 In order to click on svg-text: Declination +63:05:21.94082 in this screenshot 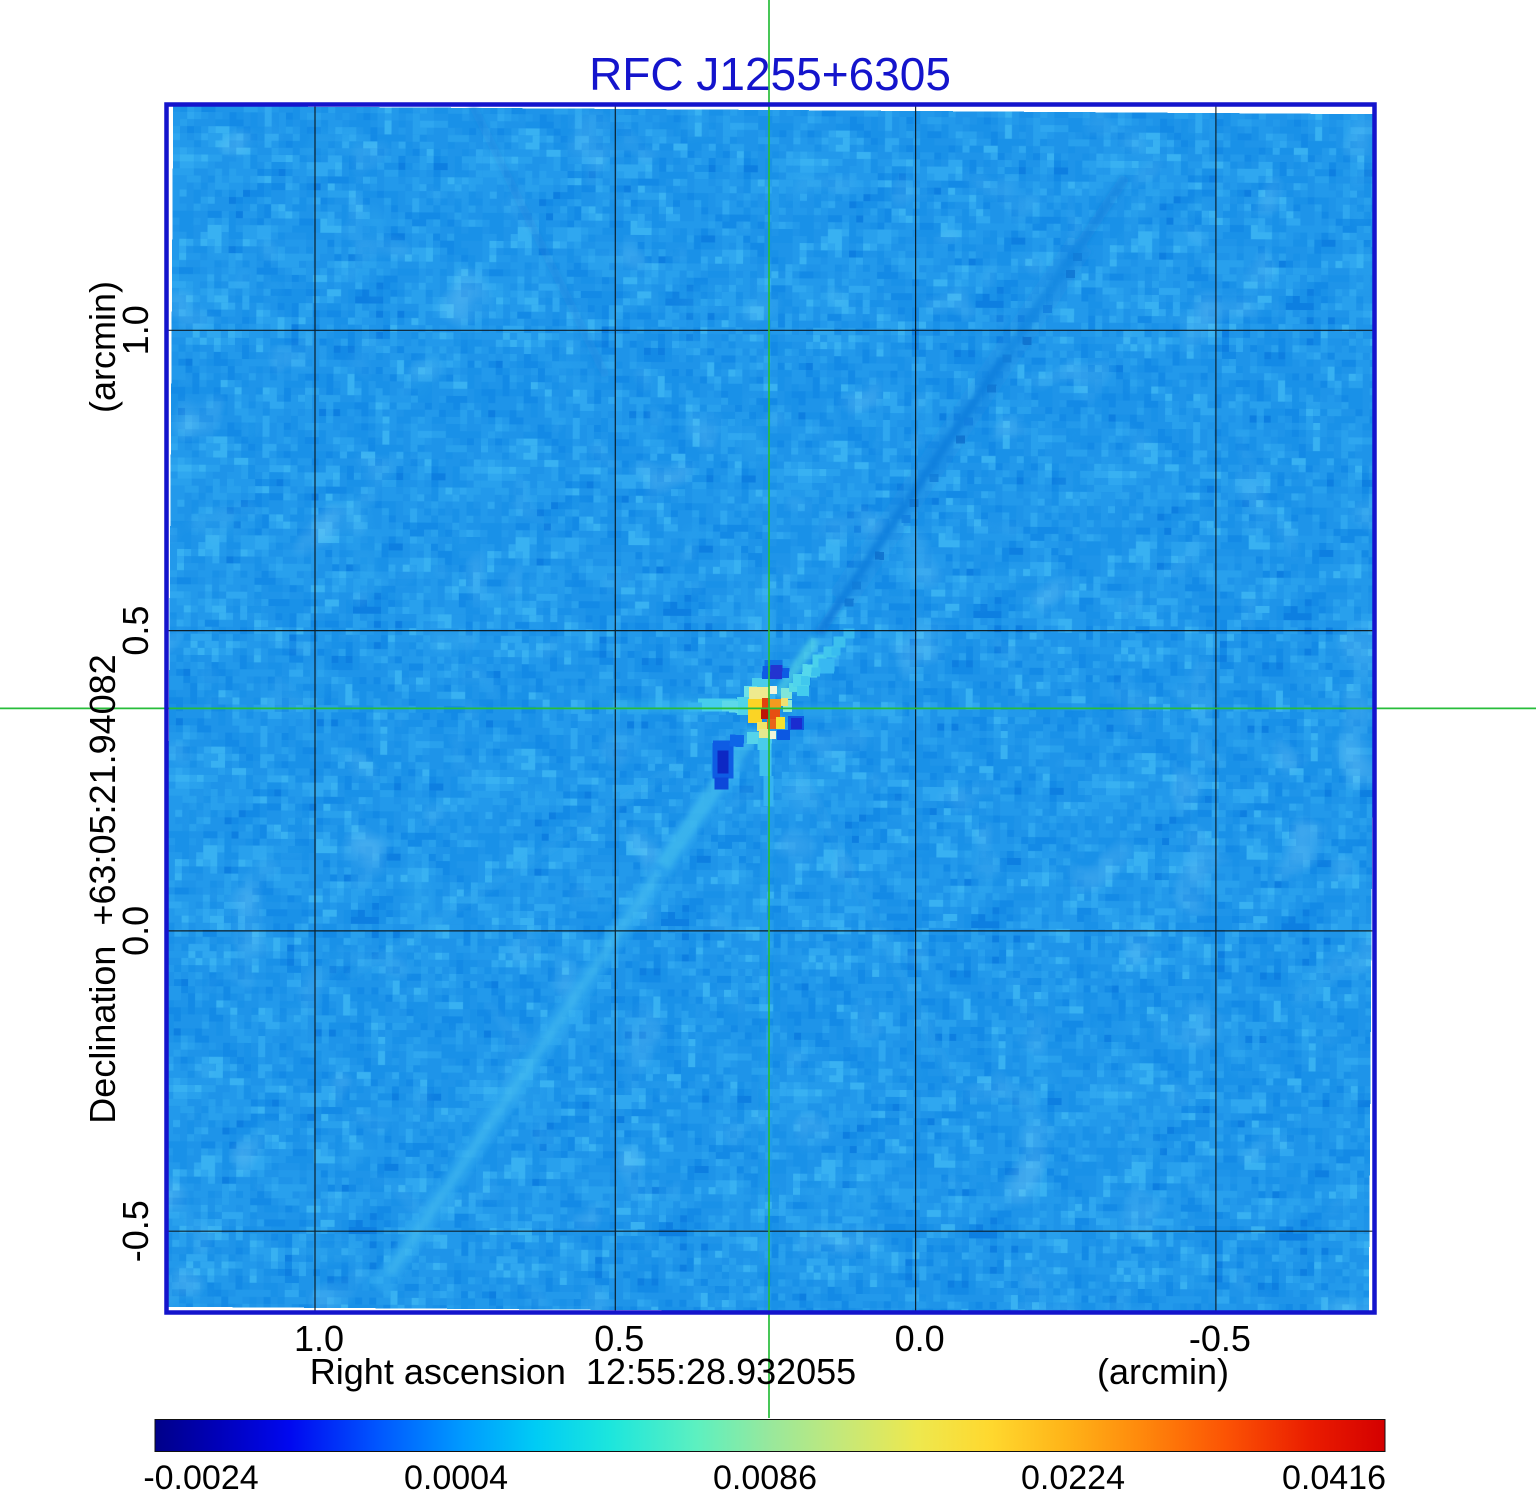, I will do `click(102, 888)`.